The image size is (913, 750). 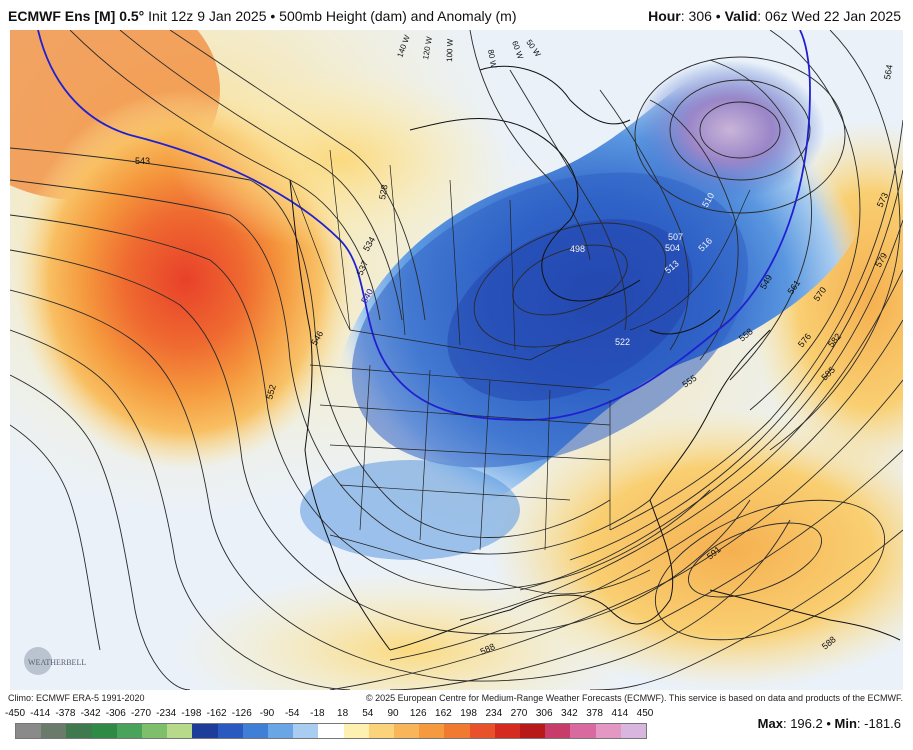 What do you see at coordinates (888, 72) in the screenshot?
I see `contour-label-564: 564` at bounding box center [888, 72].